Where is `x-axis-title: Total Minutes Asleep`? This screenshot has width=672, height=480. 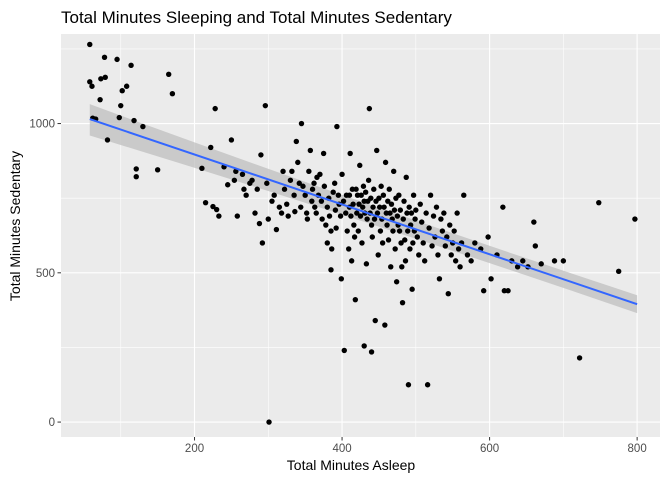 x-axis-title: Total Minutes Asleep is located at coordinates (351, 465).